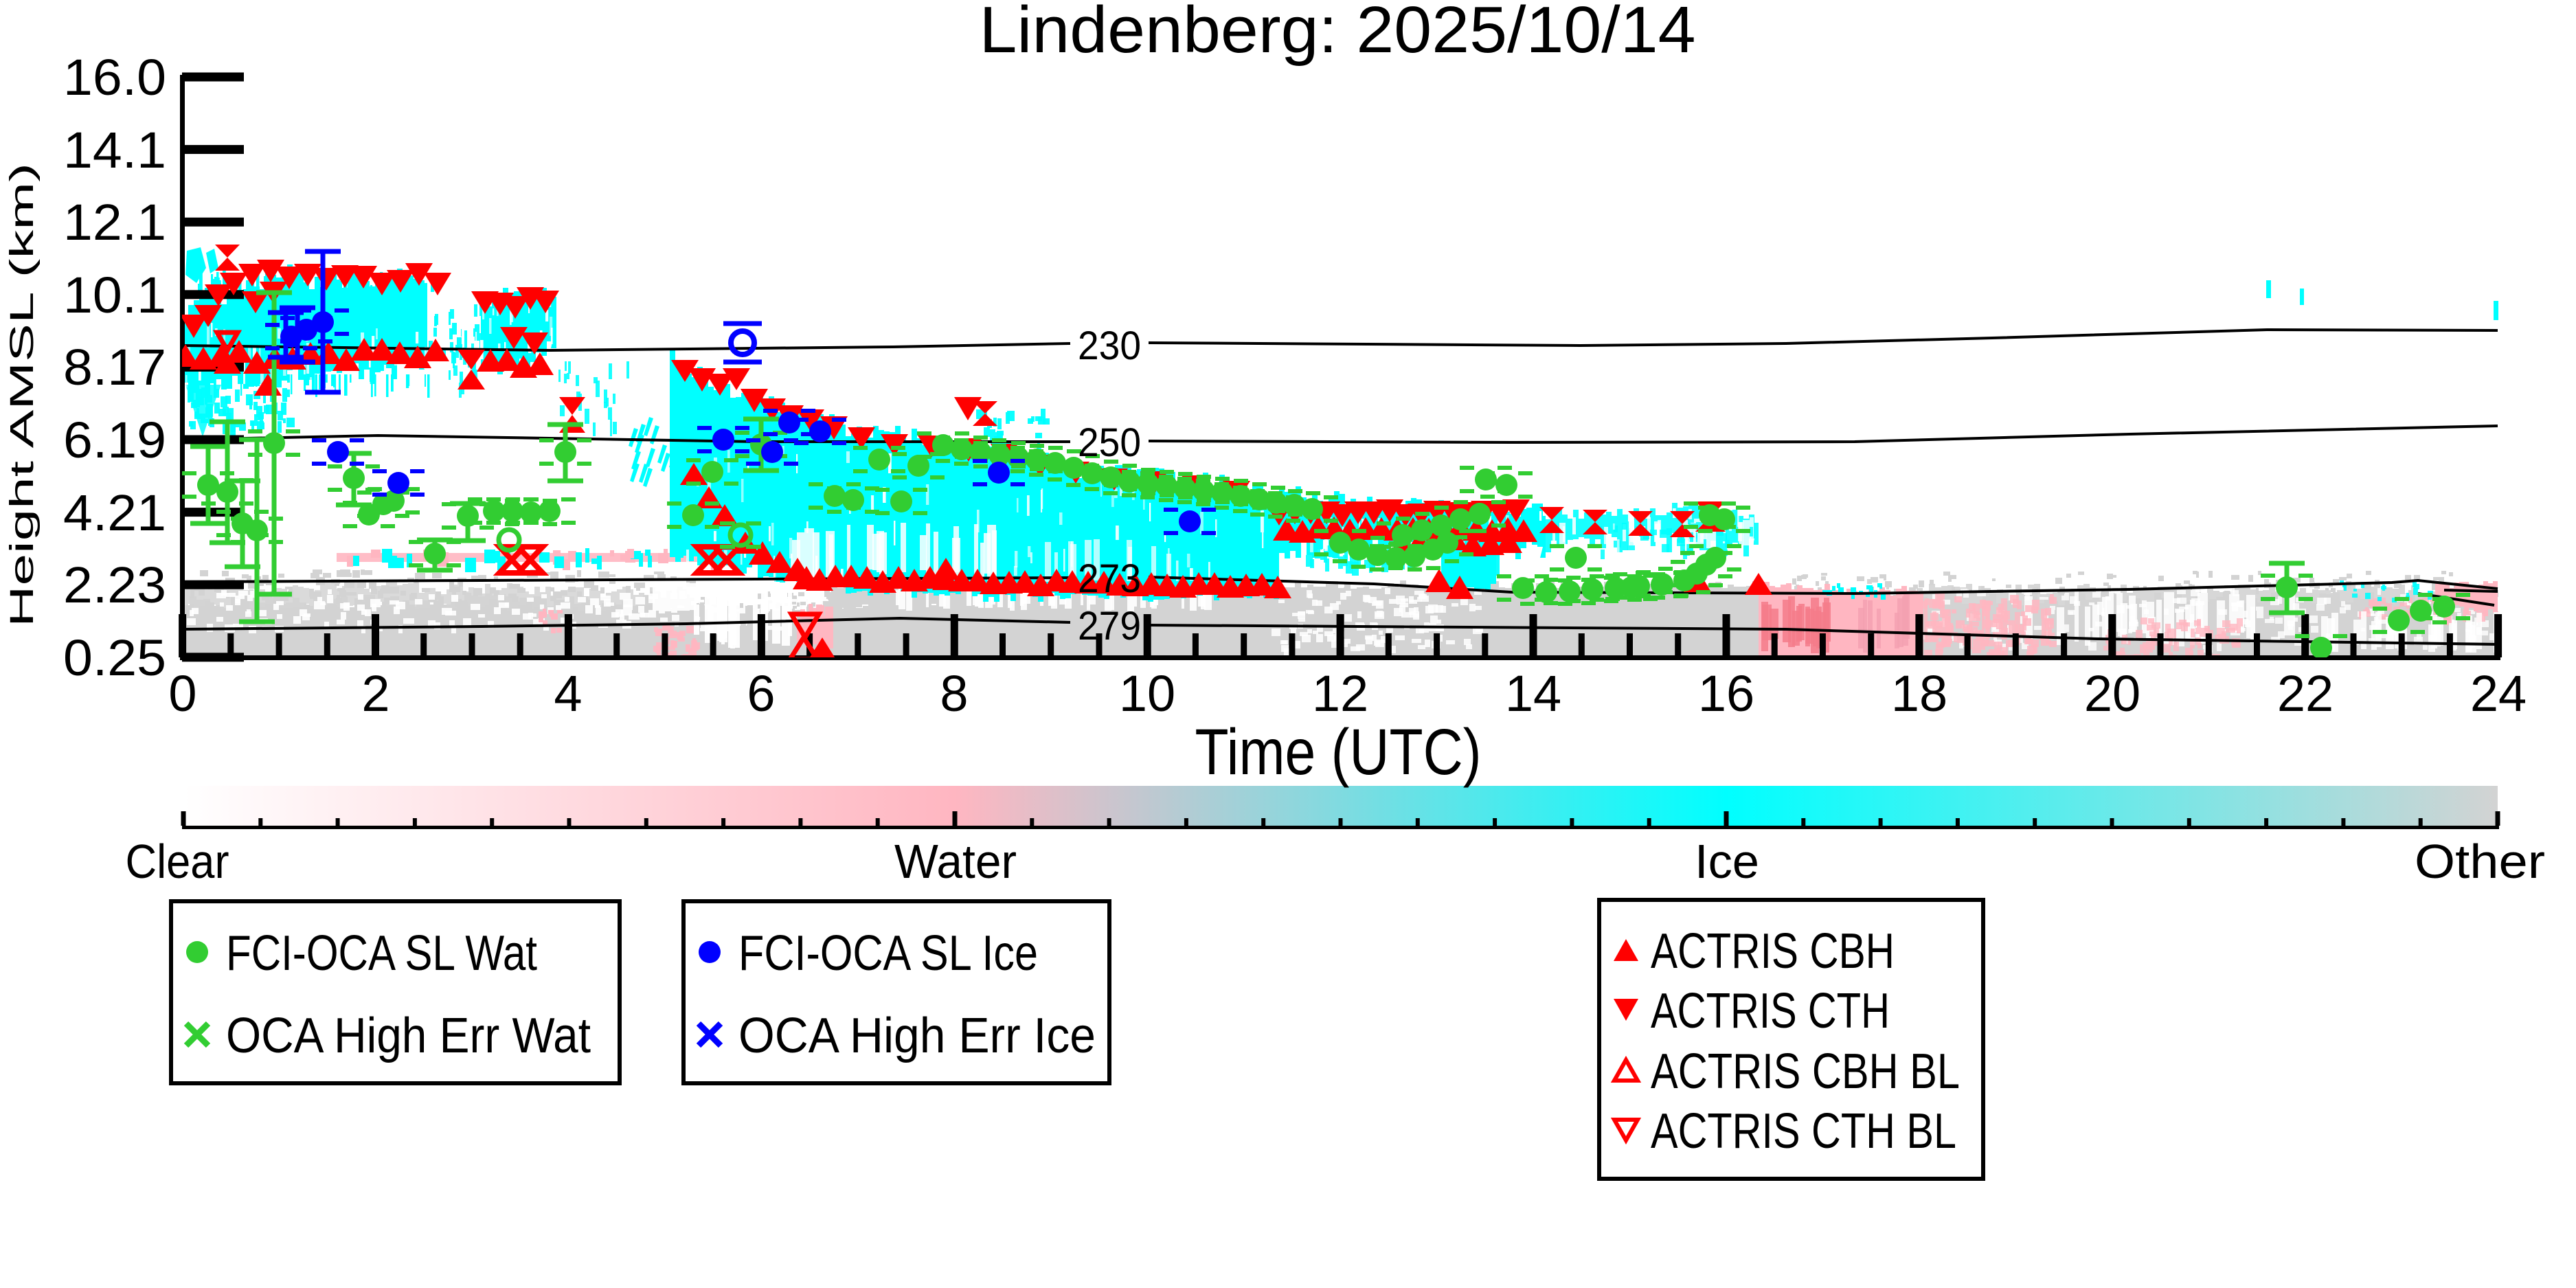 This screenshot has height=1288, width=2576. I want to click on svg-text: OCA High Err Wat, so click(408, 1035).